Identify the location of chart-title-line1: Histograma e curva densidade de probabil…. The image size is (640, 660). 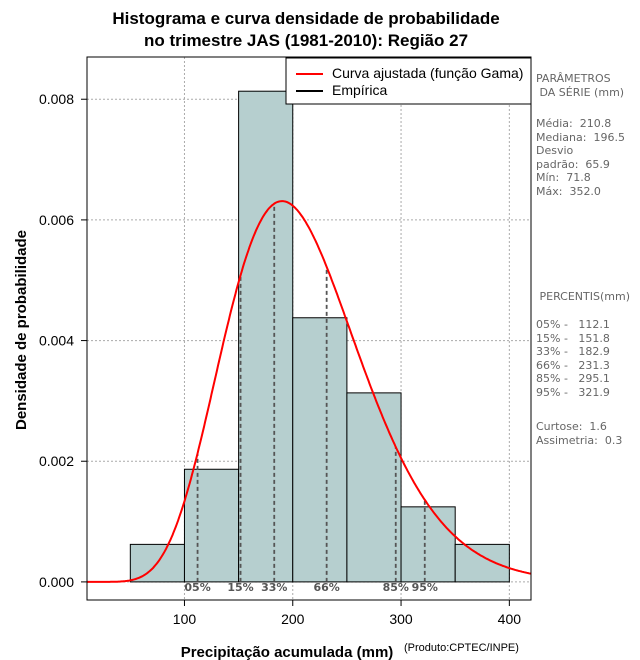
(305, 18).